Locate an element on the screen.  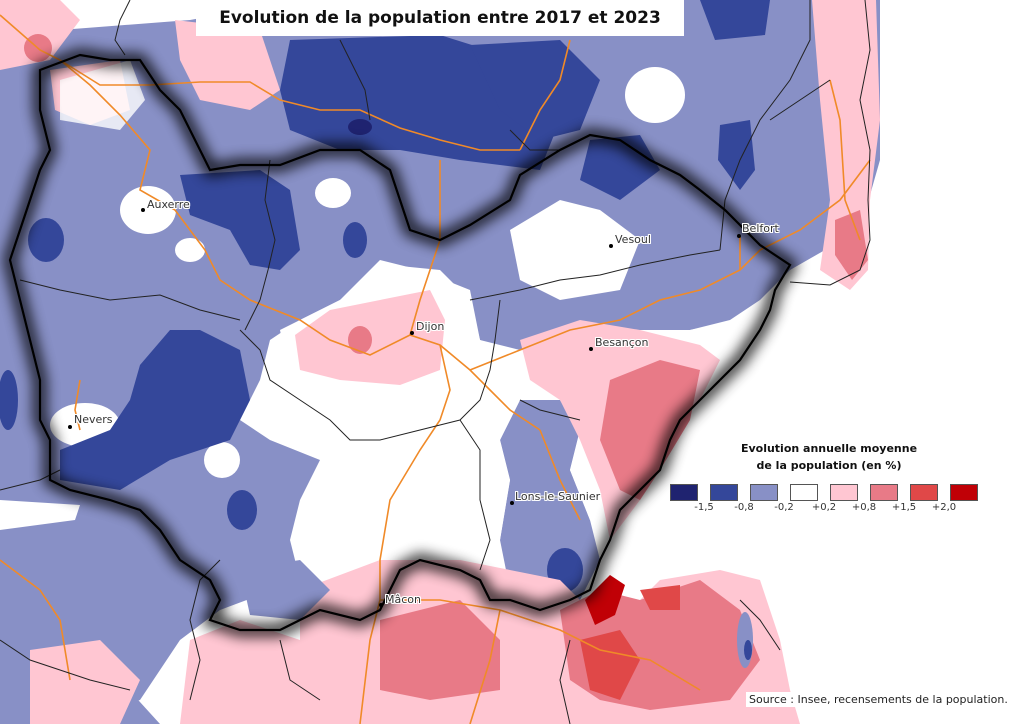
legend-break-label: +2,0 is located at coordinates (944, 507).